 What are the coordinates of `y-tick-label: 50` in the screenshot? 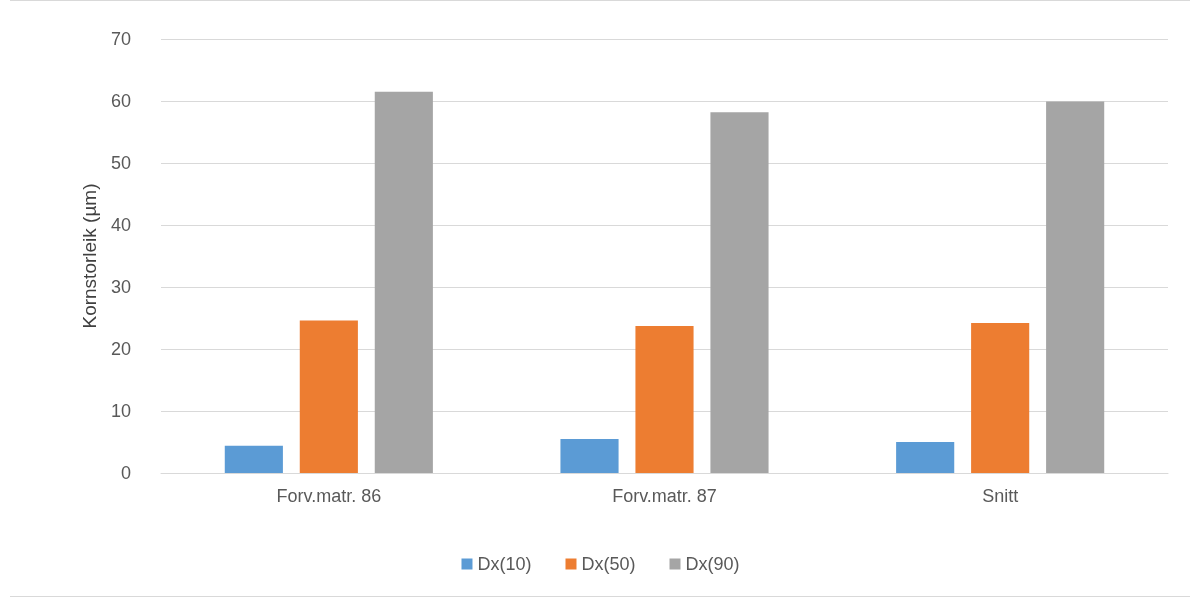 It's located at (120, 163).